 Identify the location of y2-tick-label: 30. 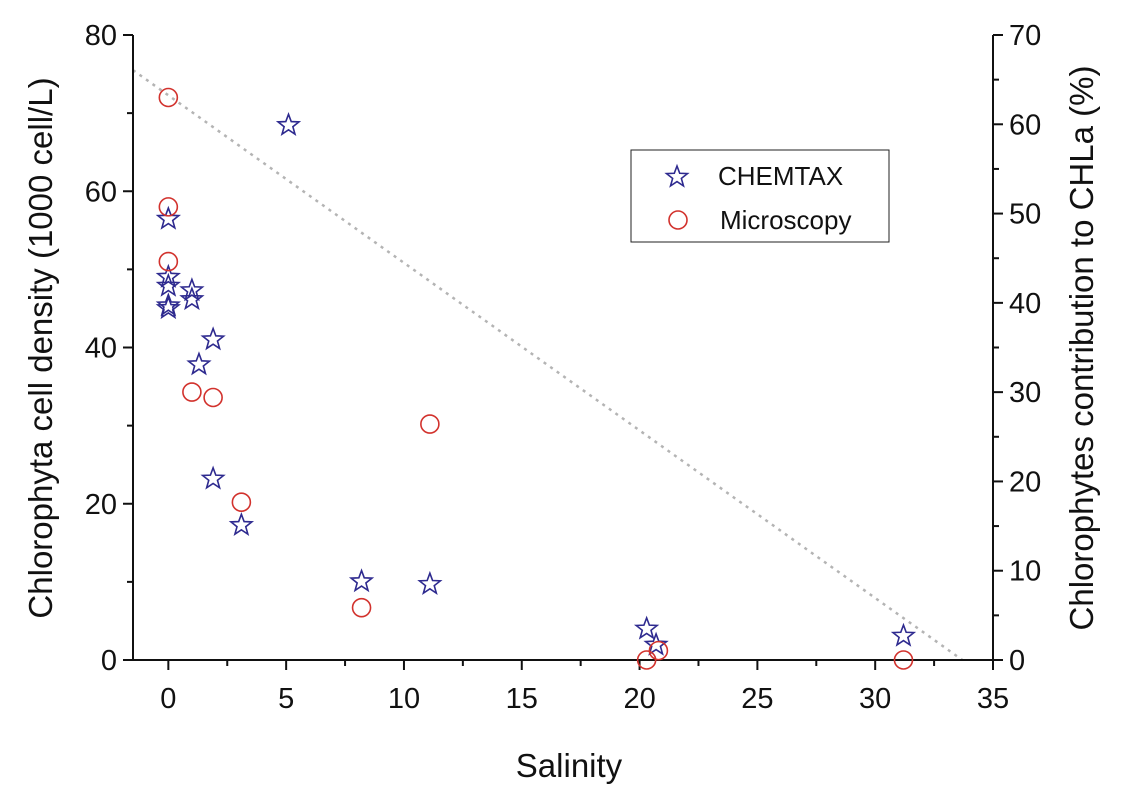
(1025, 393).